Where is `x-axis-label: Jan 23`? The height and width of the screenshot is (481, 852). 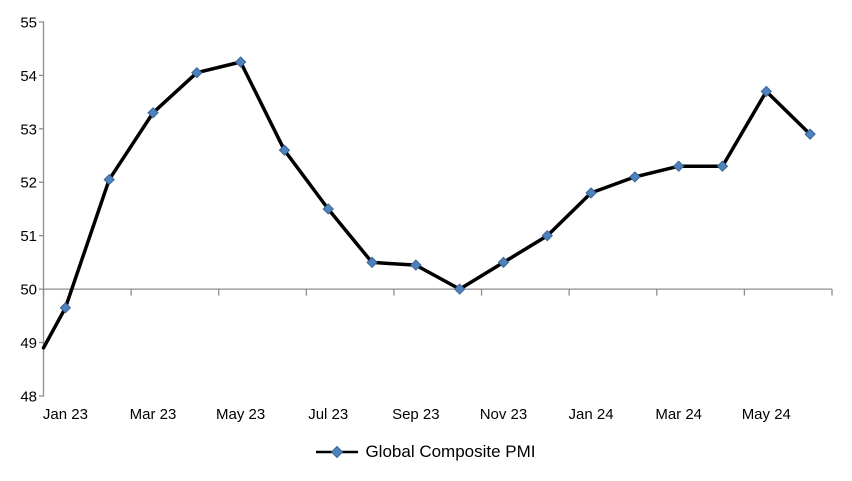
x-axis-label: Jan 23 is located at coordinates (65, 414).